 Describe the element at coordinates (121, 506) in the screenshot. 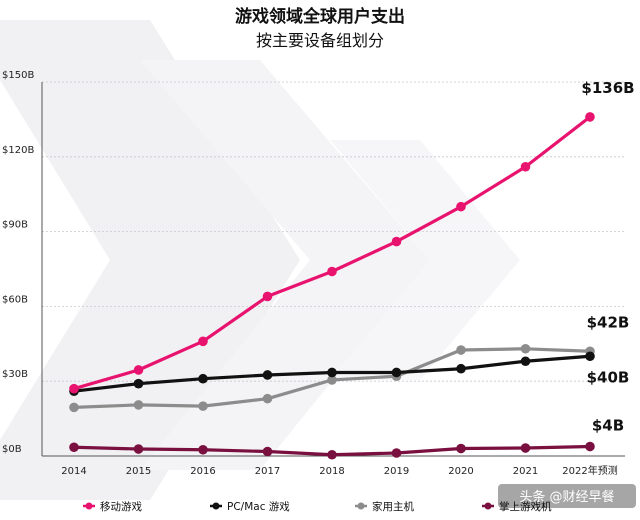

I see `legend-label: 移动游戏` at that location.